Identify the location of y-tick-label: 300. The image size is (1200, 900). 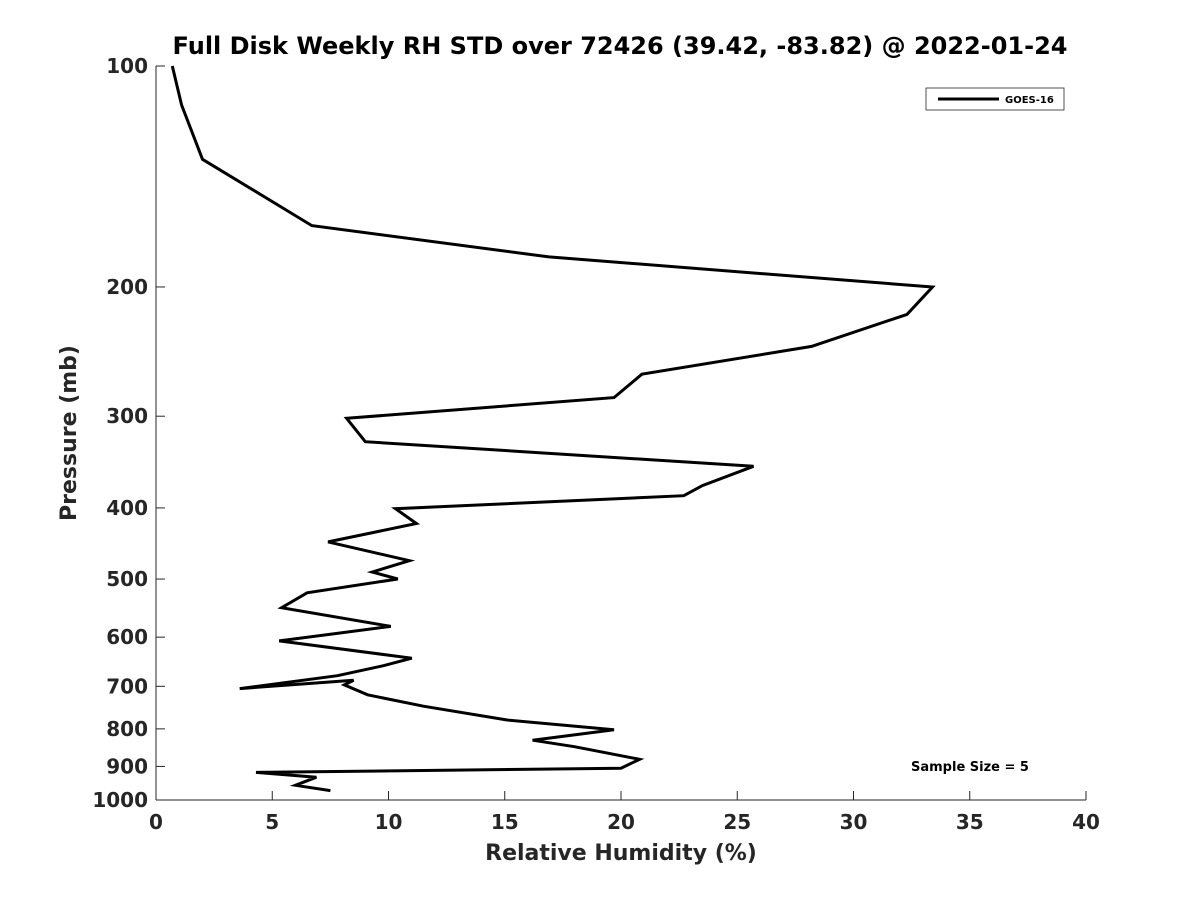
(127, 416).